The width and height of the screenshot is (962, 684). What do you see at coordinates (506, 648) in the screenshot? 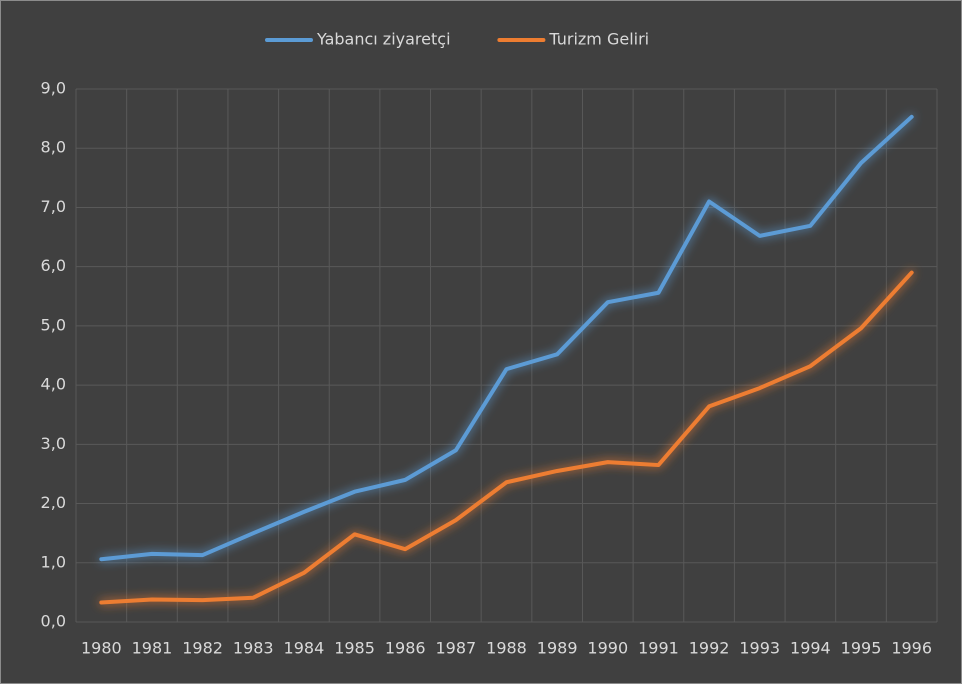
I see `x-tick-label: 1988` at bounding box center [506, 648].